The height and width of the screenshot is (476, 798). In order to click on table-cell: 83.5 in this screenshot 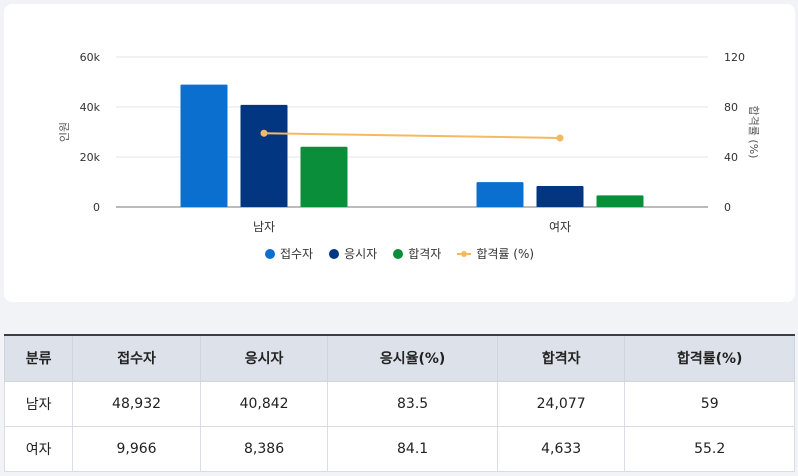, I will do `click(412, 403)`.